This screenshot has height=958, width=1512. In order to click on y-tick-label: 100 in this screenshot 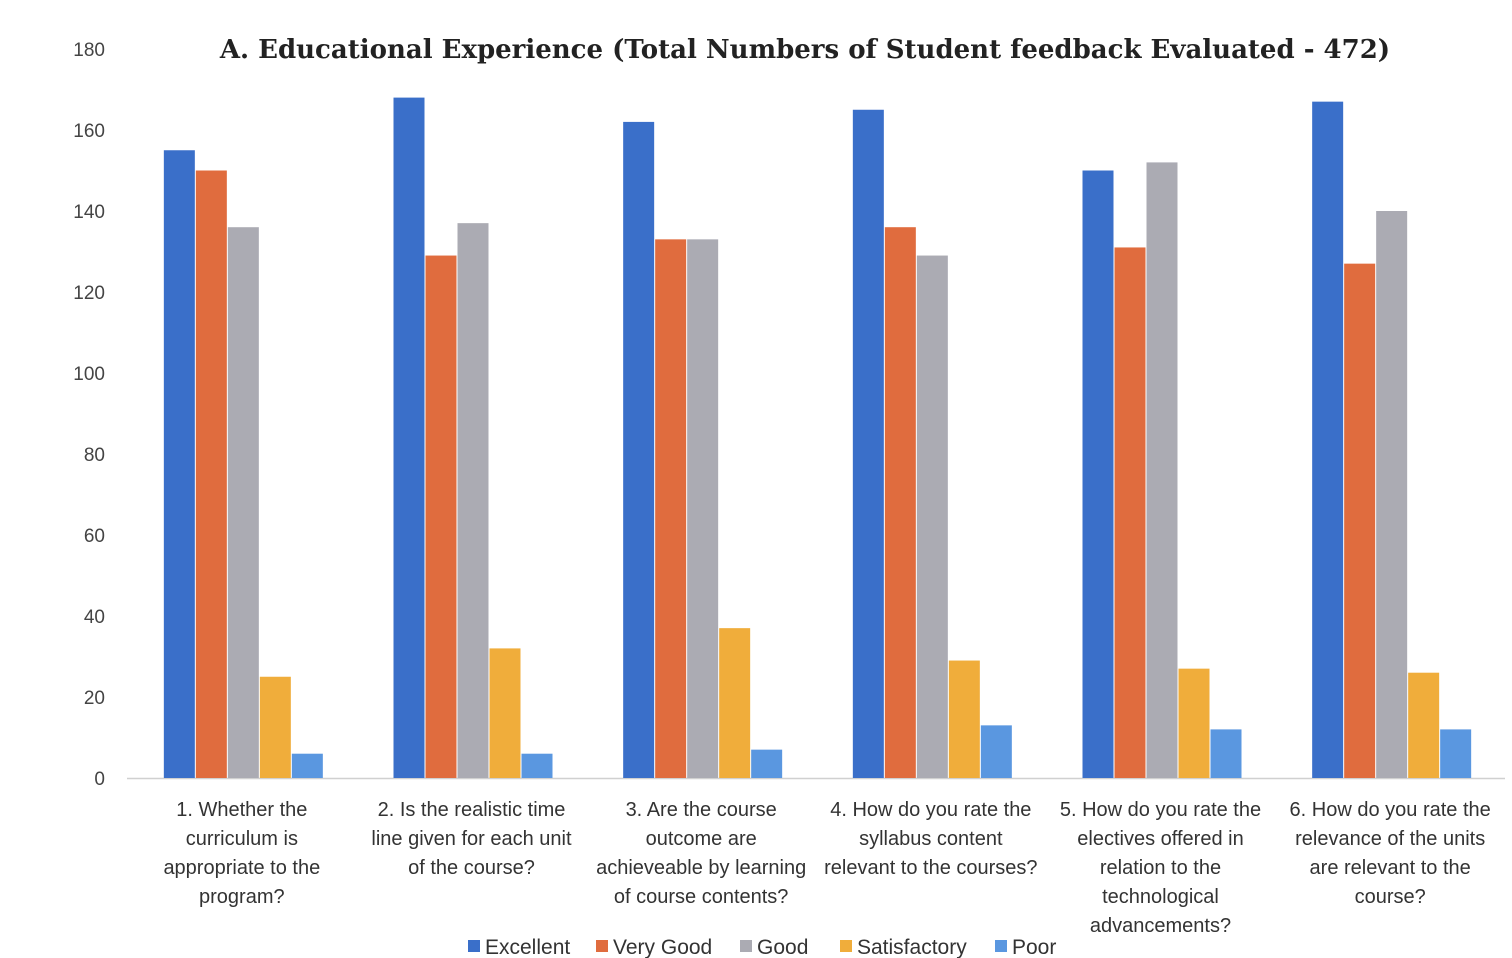, I will do `click(89, 374)`.